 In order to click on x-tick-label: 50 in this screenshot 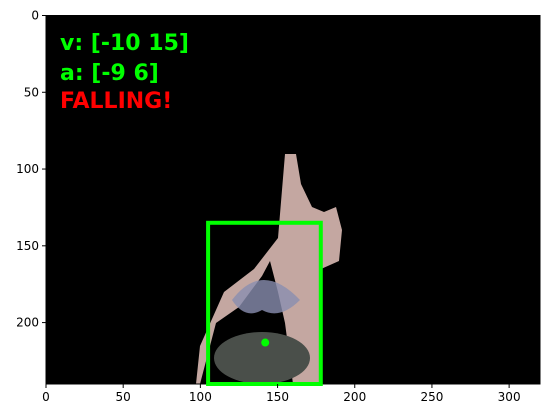, I will do `click(123, 397)`.